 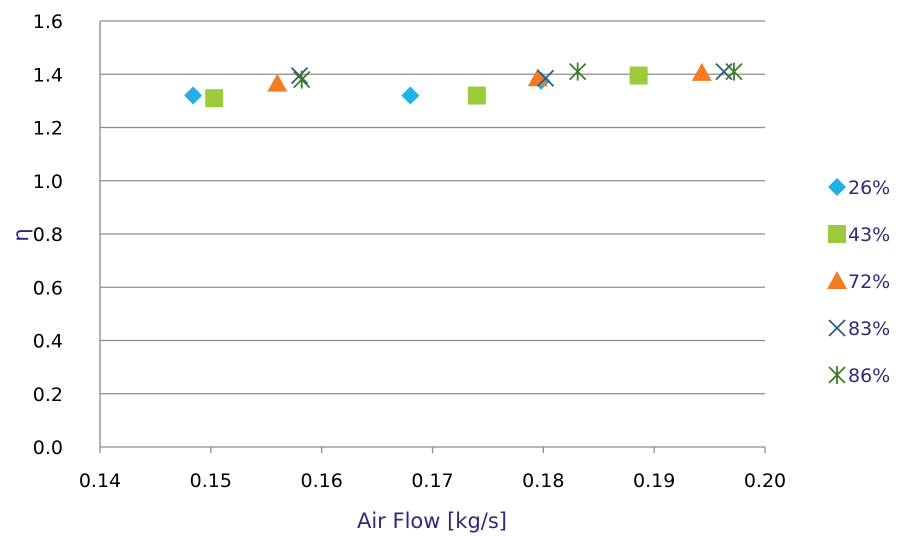 What do you see at coordinates (21, 234) in the screenshot?
I see `y-axis-title: η` at bounding box center [21, 234].